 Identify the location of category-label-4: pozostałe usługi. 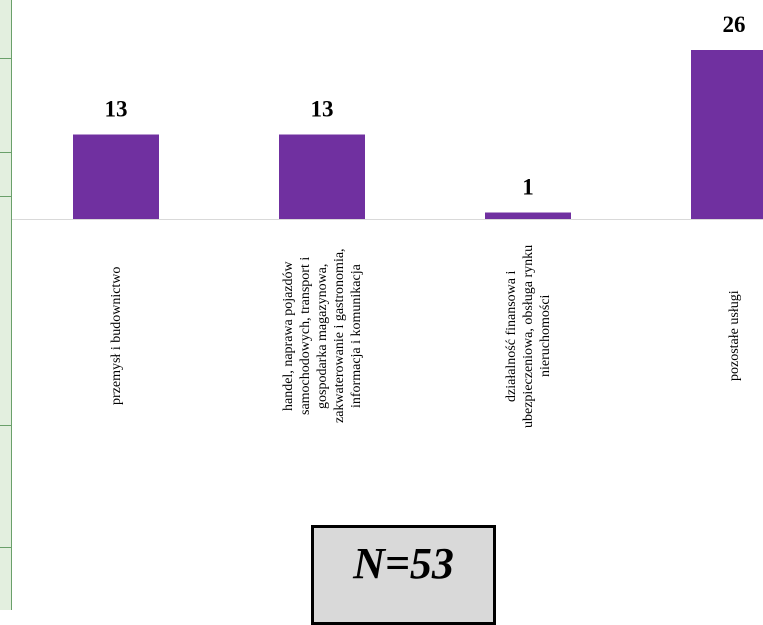
(734, 336).